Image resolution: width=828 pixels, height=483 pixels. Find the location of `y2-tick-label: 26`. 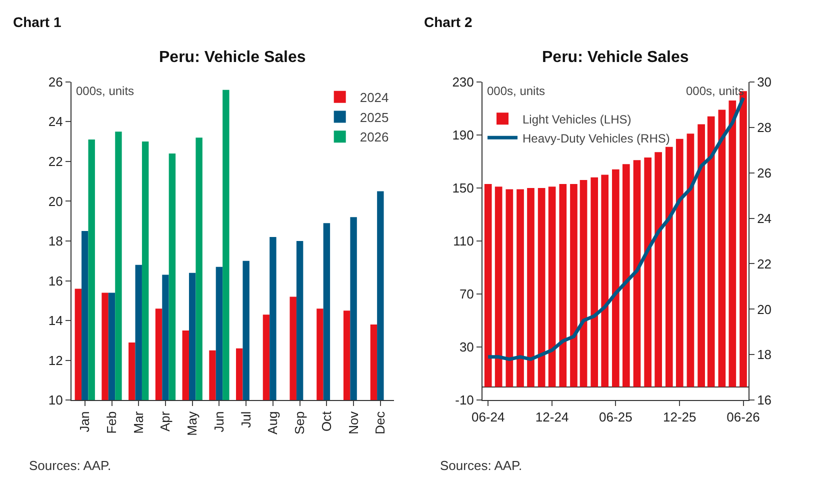

y2-tick-label: 26 is located at coordinates (764, 172).